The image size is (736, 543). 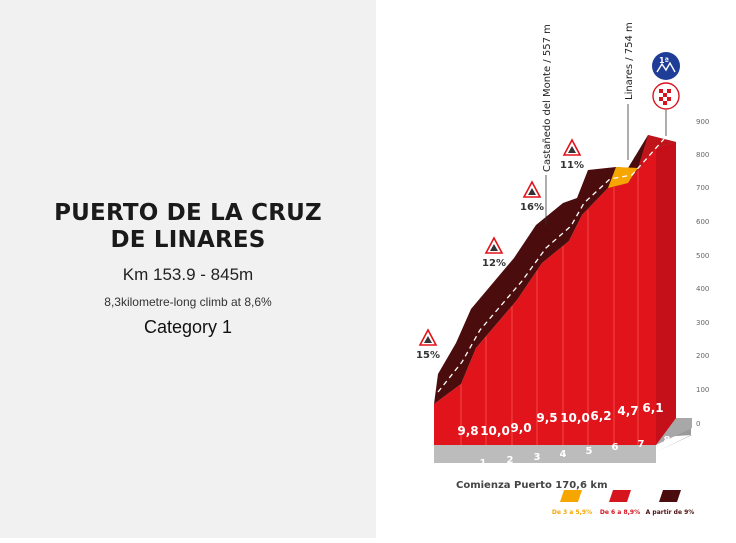 I want to click on climb-title-line1: PUERTO DE LA CRUZ, so click(x=188, y=213).